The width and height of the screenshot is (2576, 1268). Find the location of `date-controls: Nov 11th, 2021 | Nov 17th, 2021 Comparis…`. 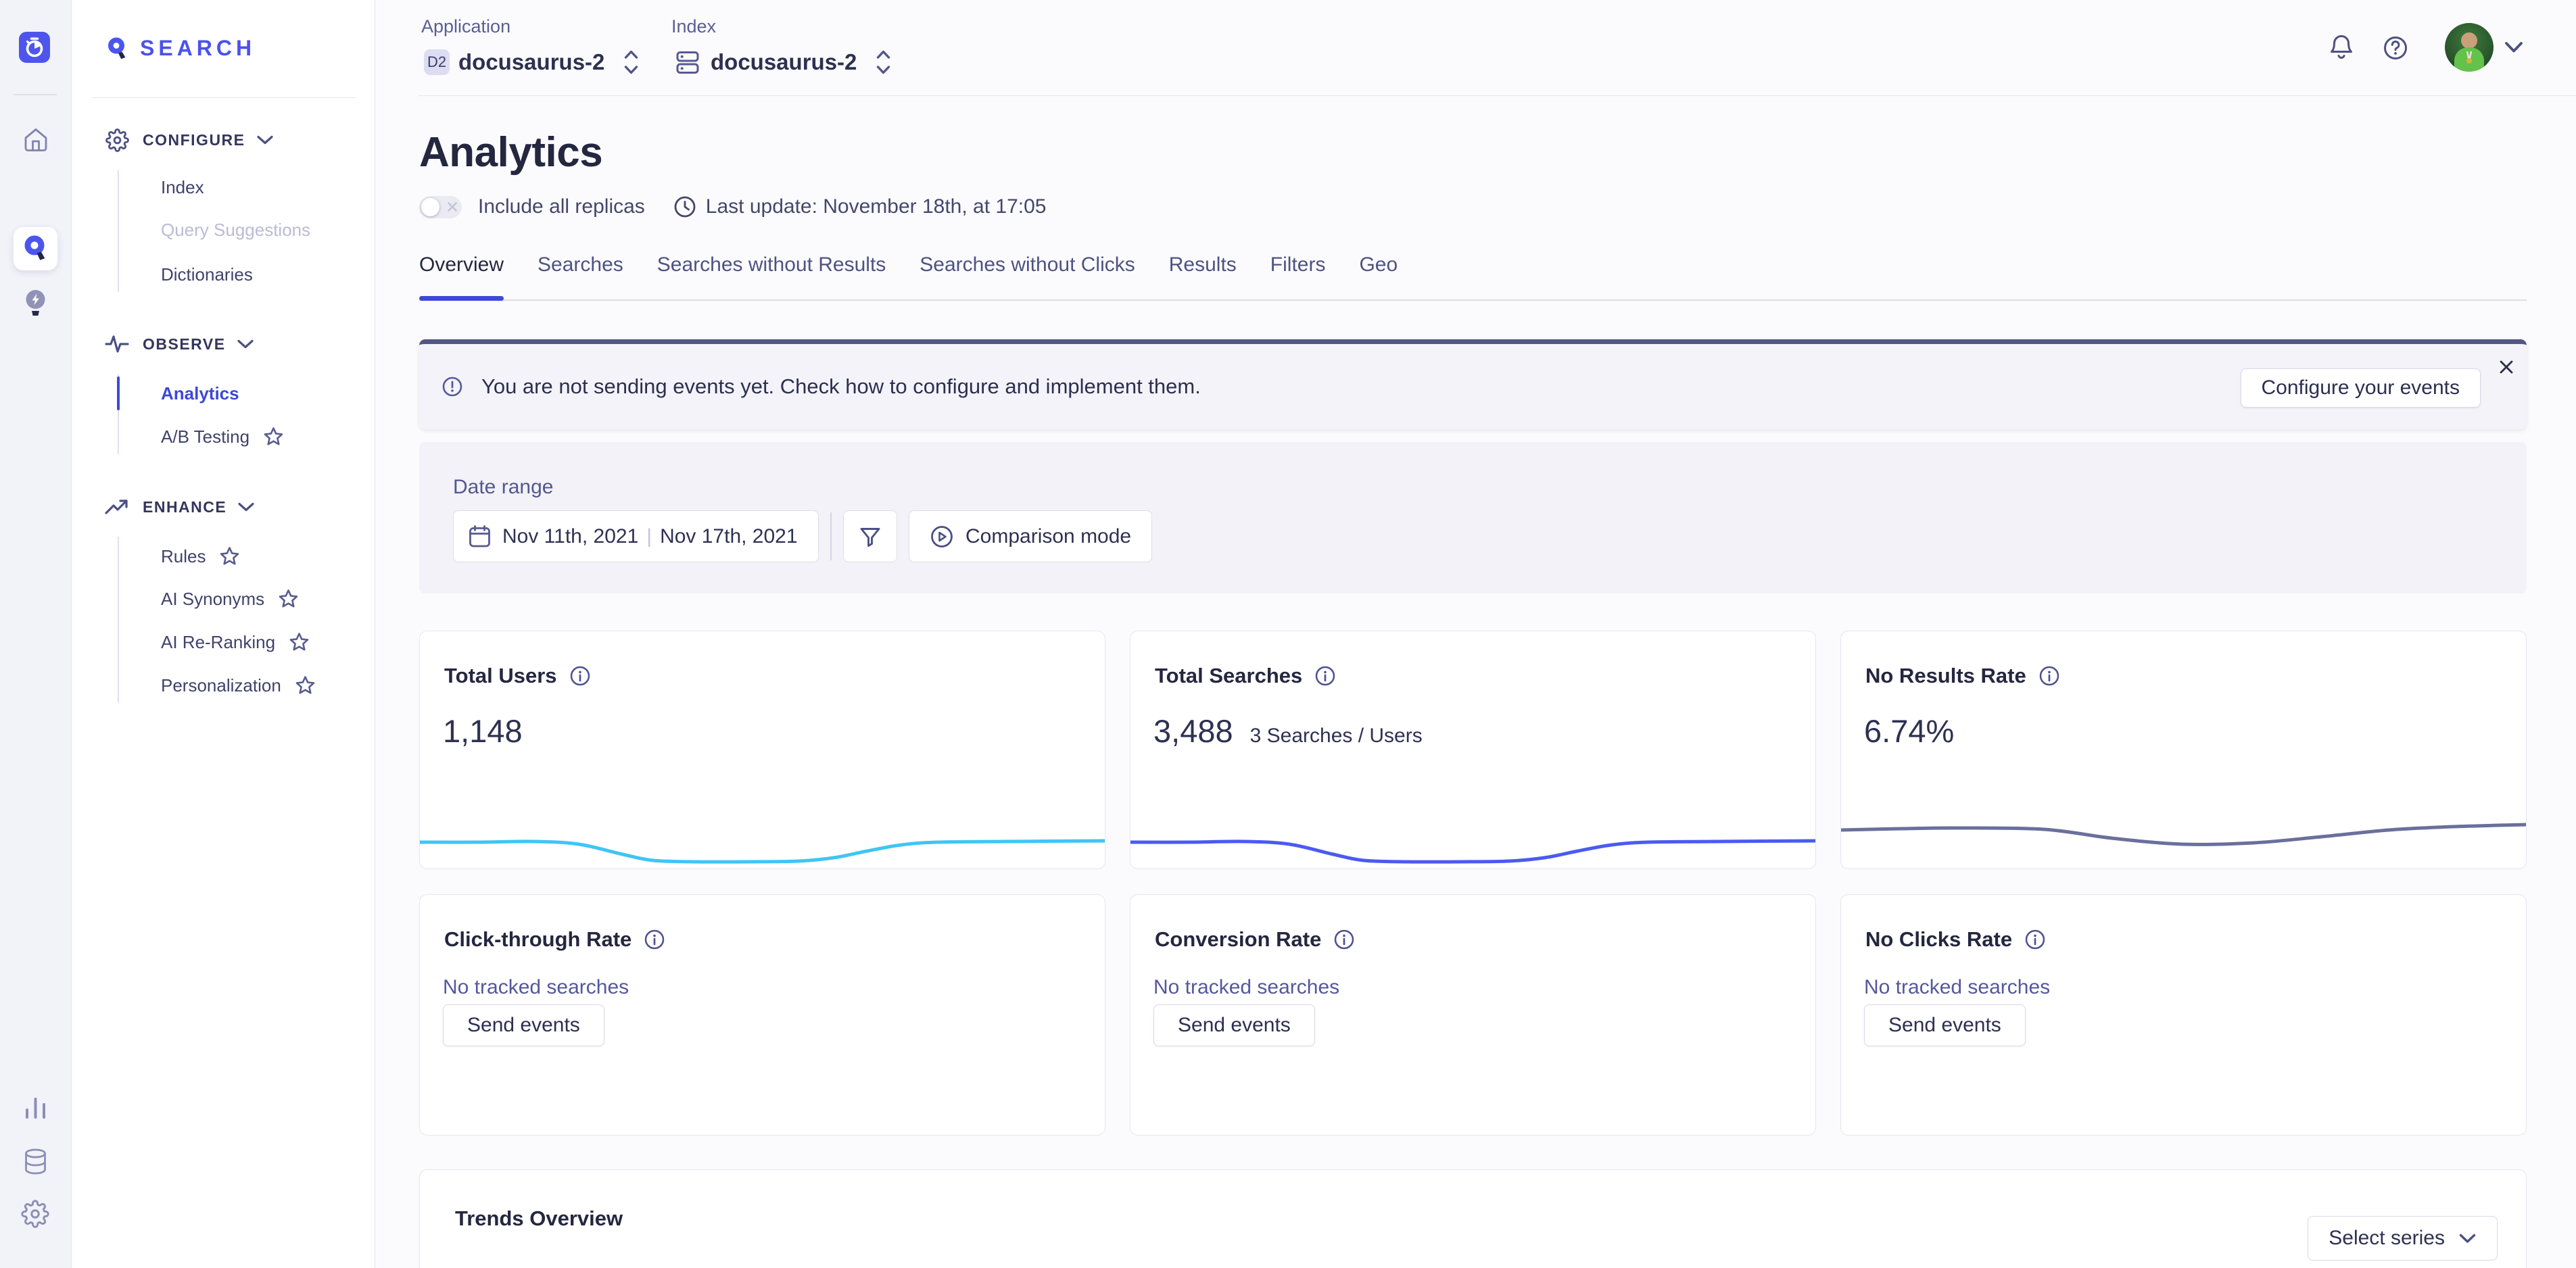

date-controls: Nov 11th, 2021 | Nov 17th, 2021 Comparis… is located at coordinates (803, 536).